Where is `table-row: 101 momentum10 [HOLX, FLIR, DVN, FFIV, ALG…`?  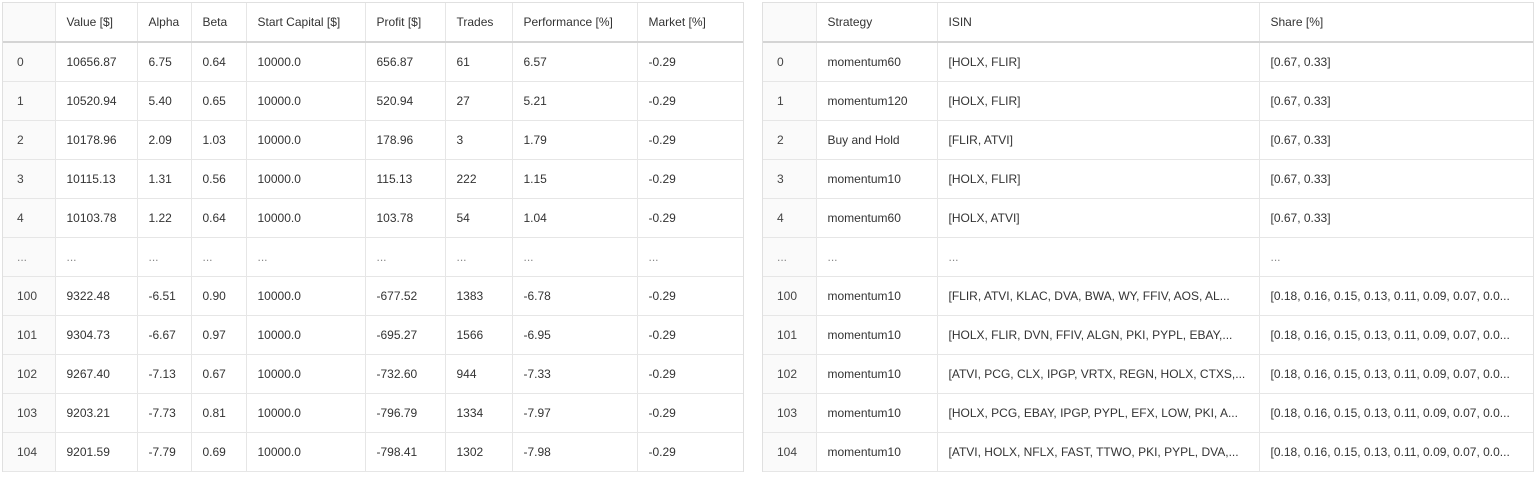
table-row: 101 momentum10 [HOLX, FLIR, DVN, FFIV, ALG… is located at coordinates (1148, 335).